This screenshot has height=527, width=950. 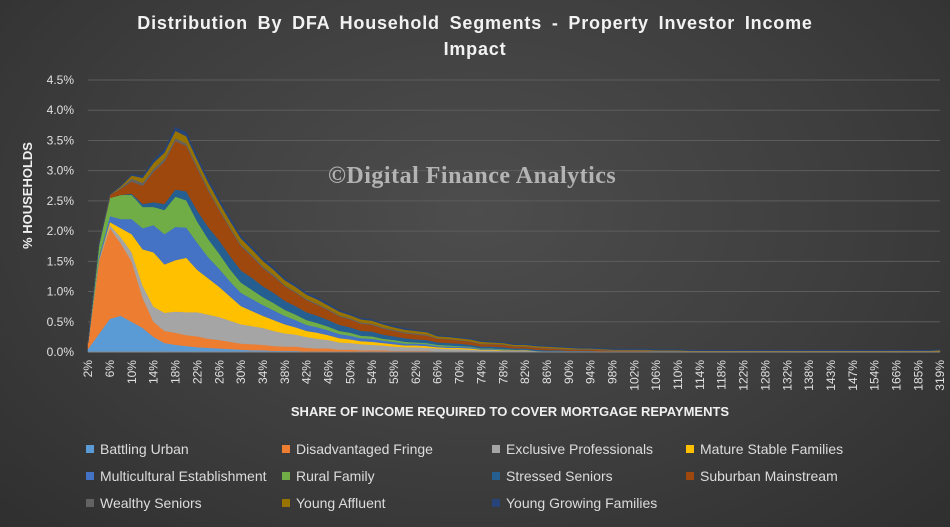 What do you see at coordinates (61, 261) in the screenshot?
I see `y-tick-label: 1.5%` at bounding box center [61, 261].